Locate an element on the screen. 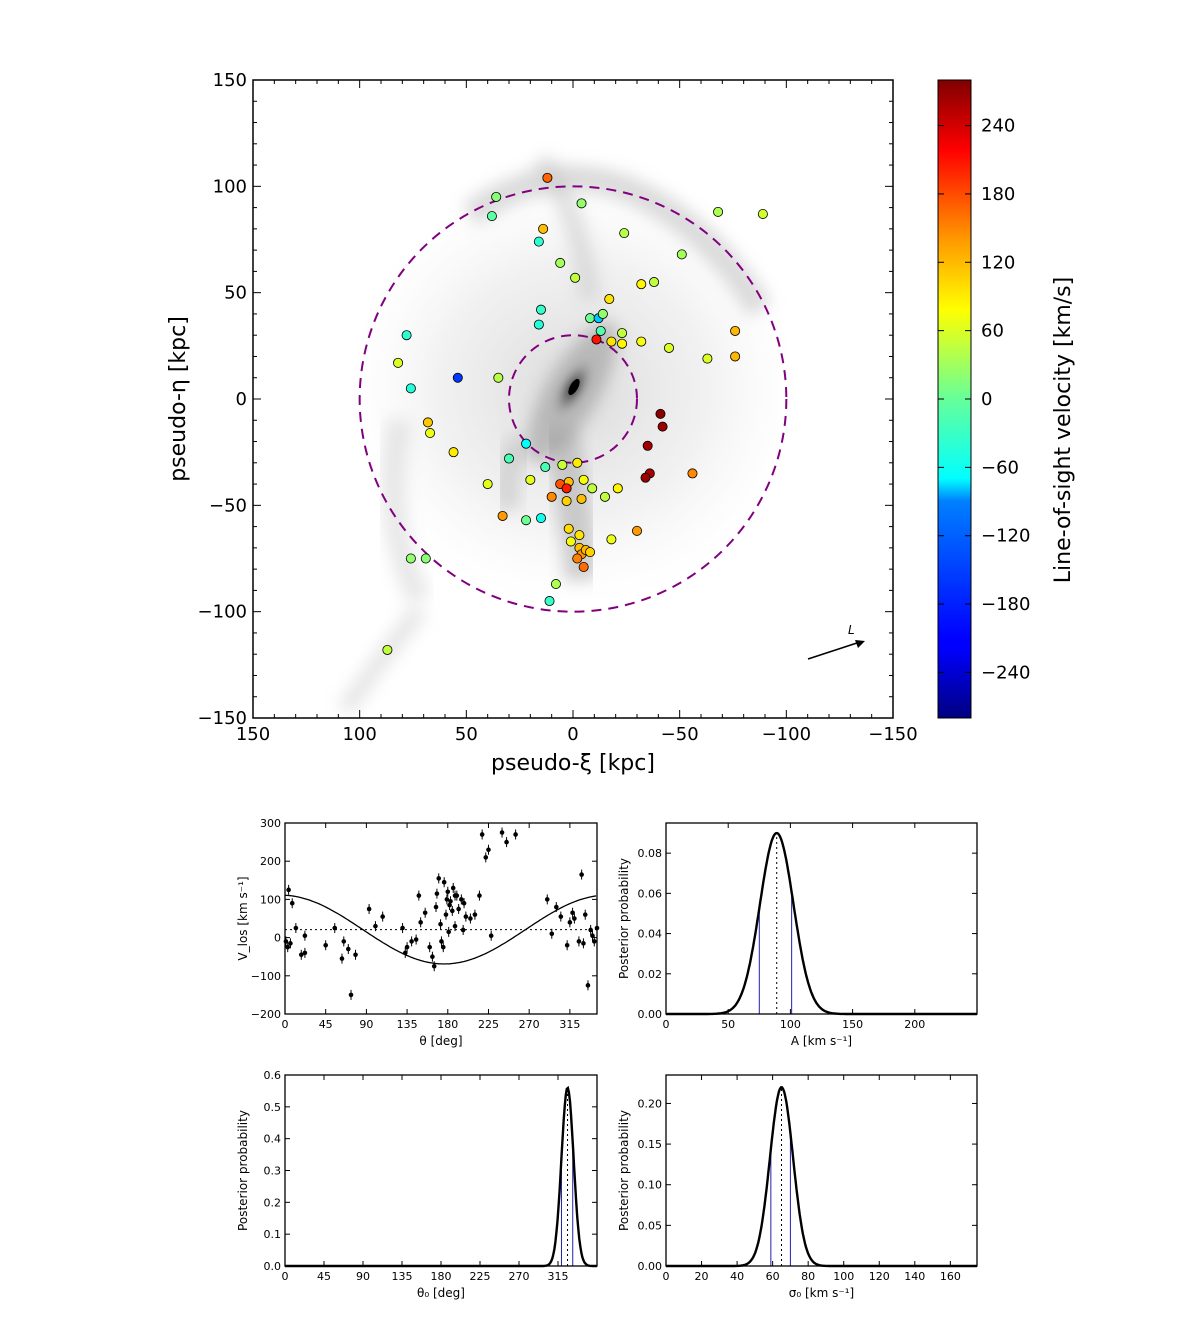  x-tick-label: −100 is located at coordinates (786, 734).